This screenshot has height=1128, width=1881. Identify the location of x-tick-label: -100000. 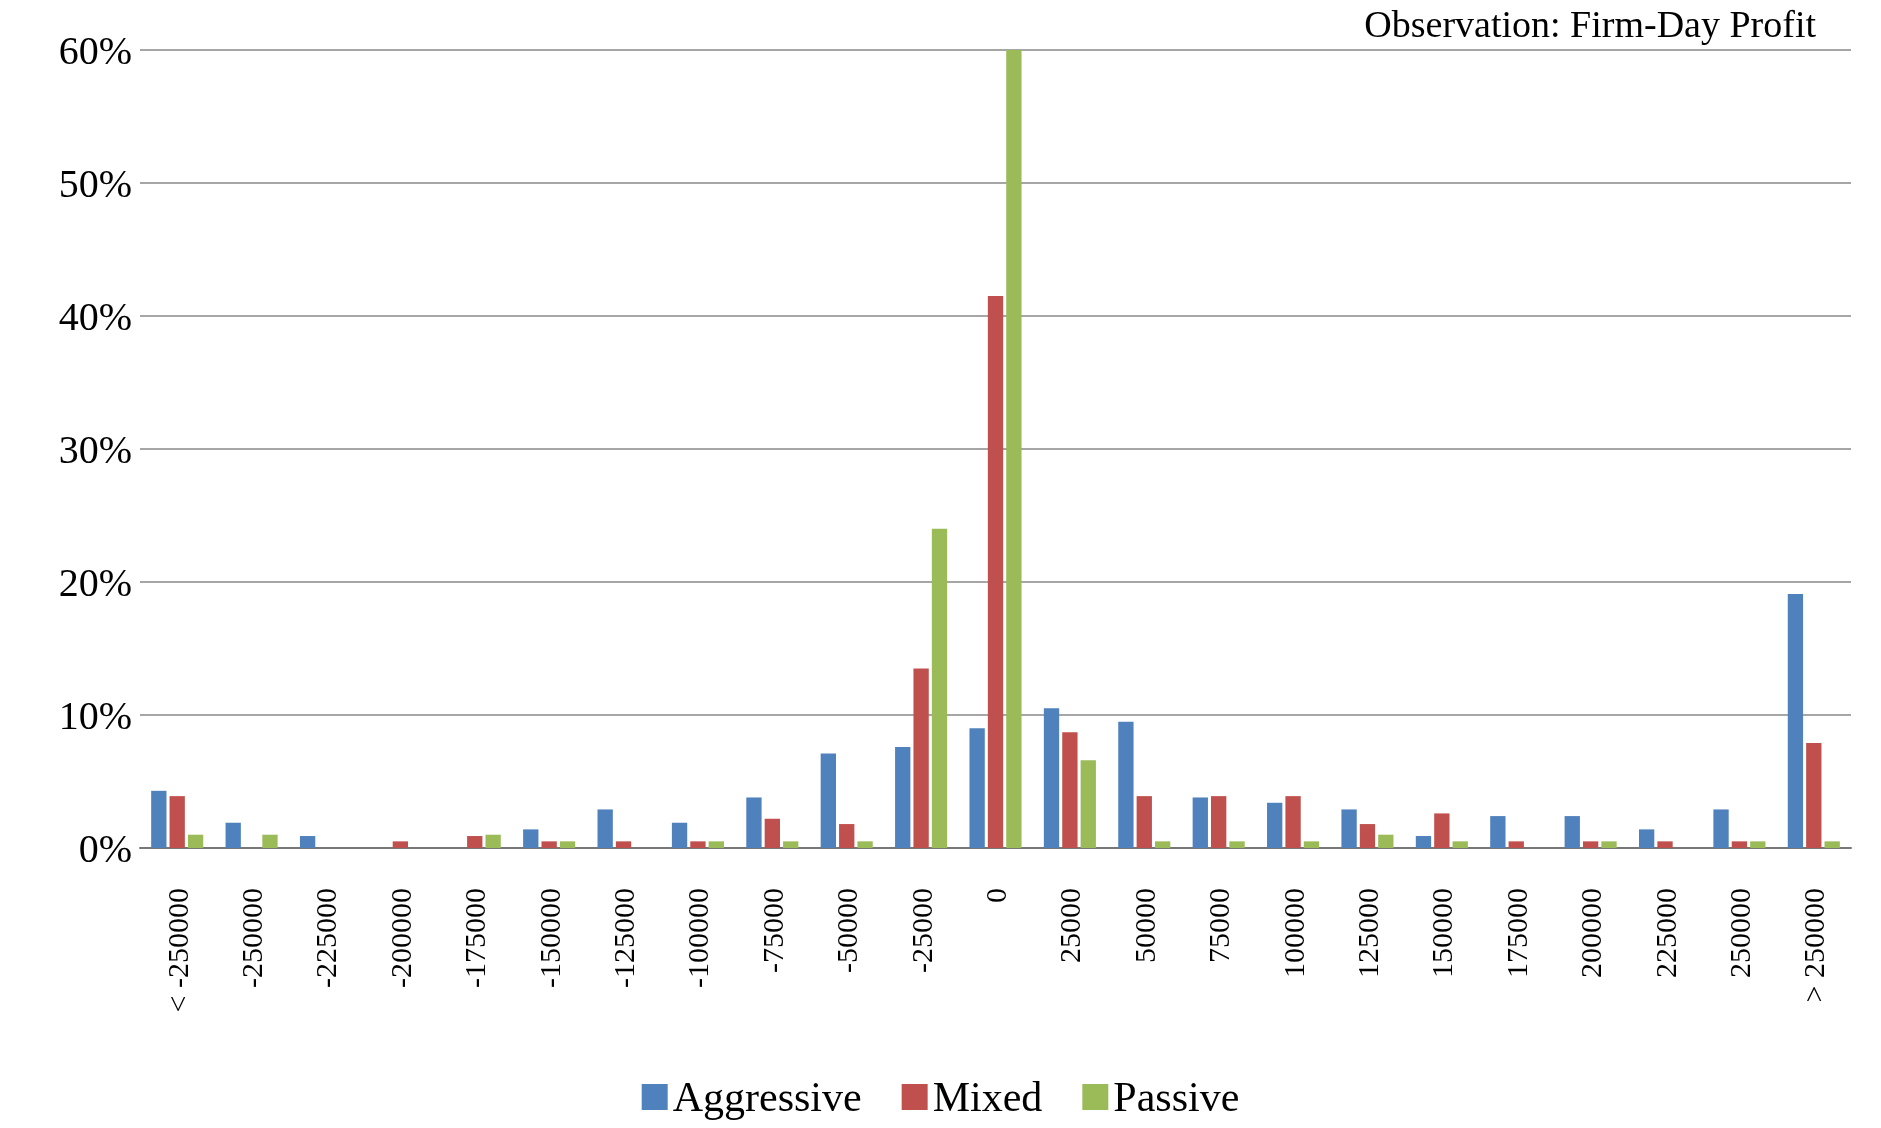
(698, 938).